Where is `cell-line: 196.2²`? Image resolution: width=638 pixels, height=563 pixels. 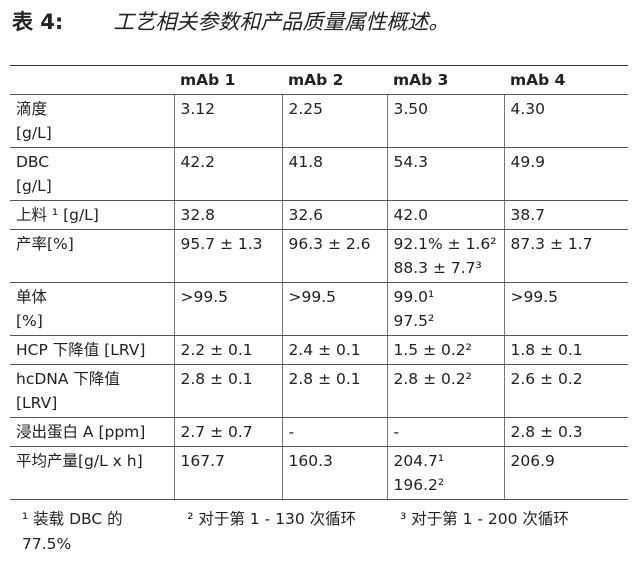
cell-line: 196.2² is located at coordinates (419, 485).